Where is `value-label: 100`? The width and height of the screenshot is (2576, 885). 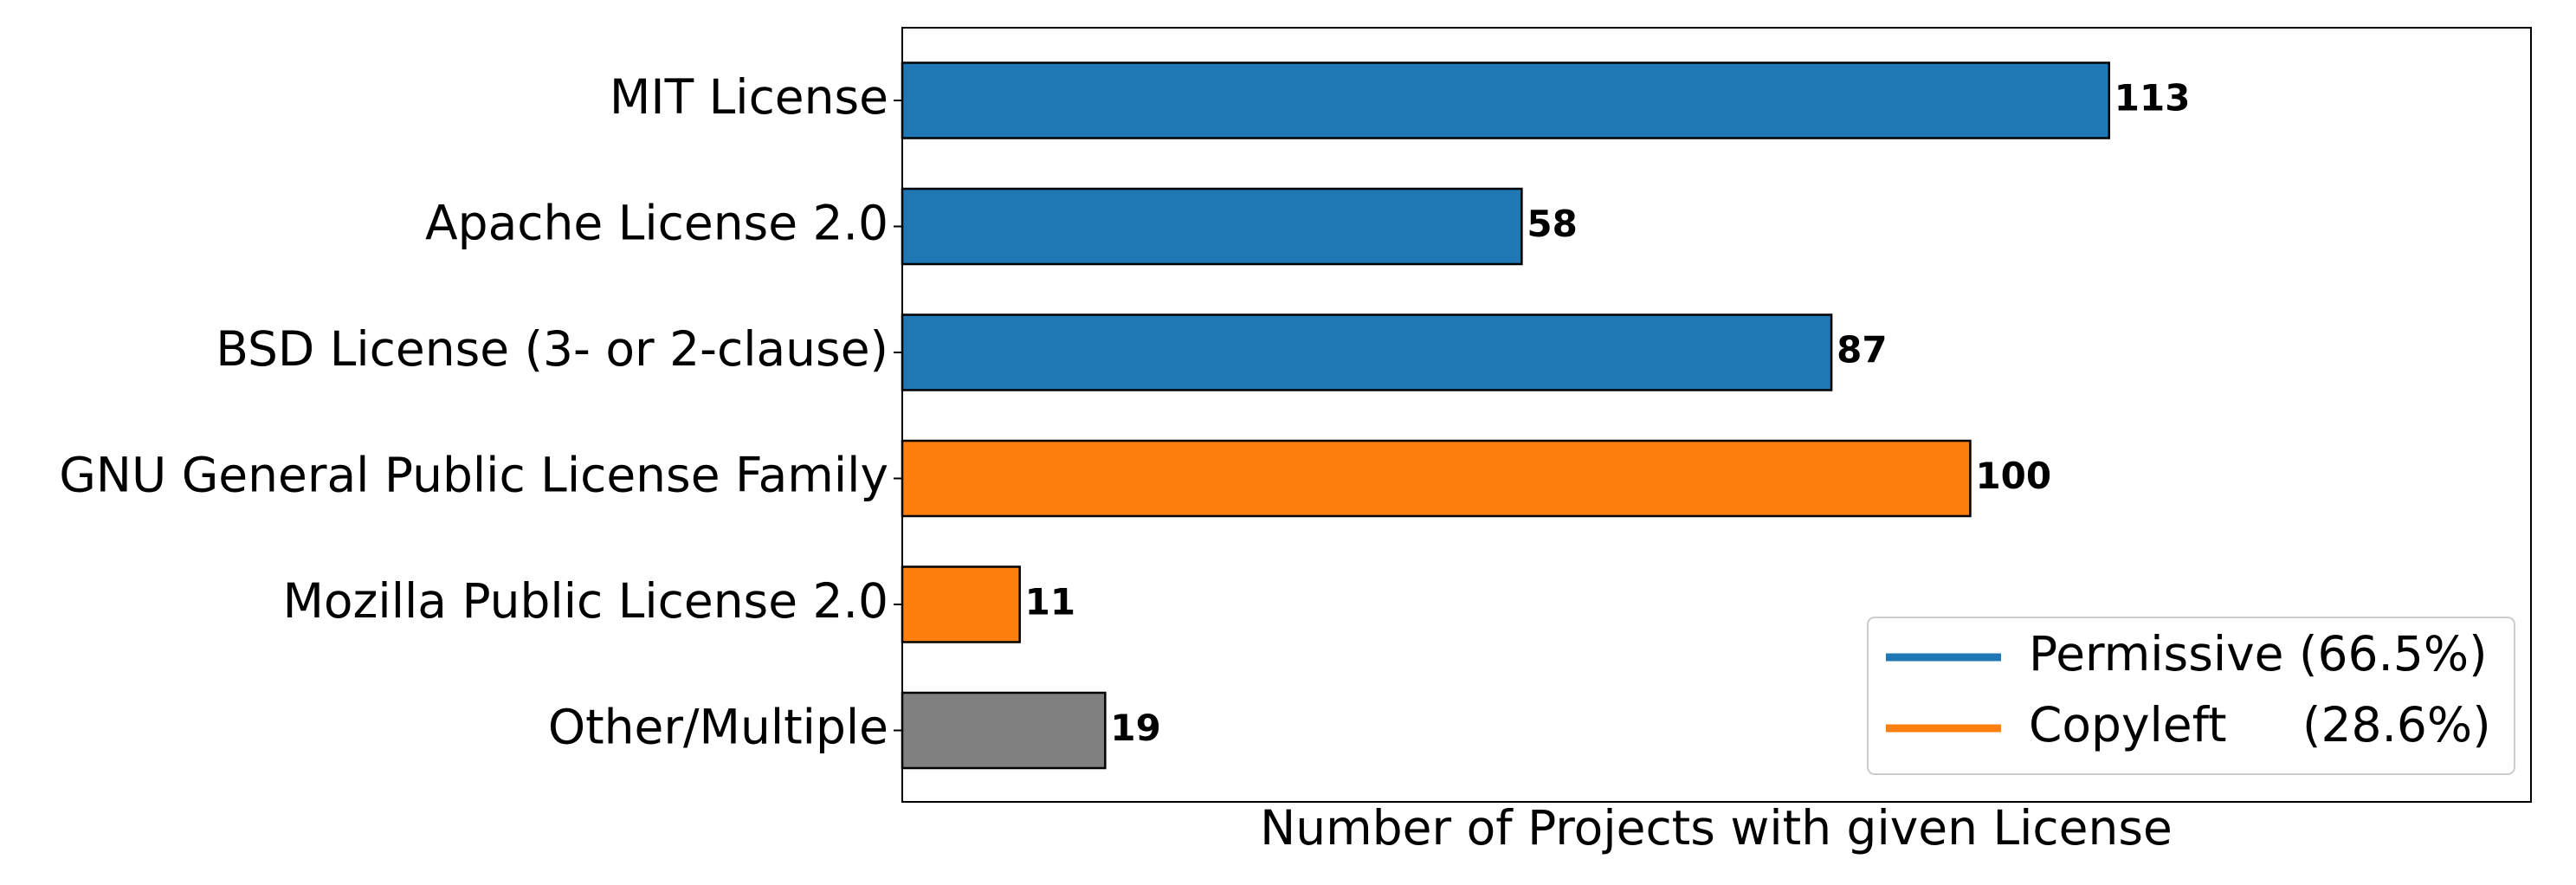
value-label: 100 is located at coordinates (2013, 476).